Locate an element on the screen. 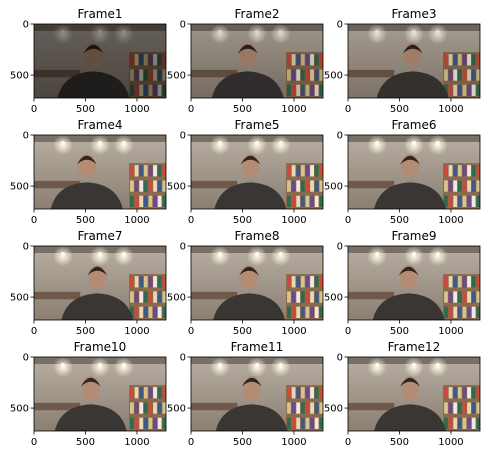  ceiling-lamp is located at coordinates (123, 367).